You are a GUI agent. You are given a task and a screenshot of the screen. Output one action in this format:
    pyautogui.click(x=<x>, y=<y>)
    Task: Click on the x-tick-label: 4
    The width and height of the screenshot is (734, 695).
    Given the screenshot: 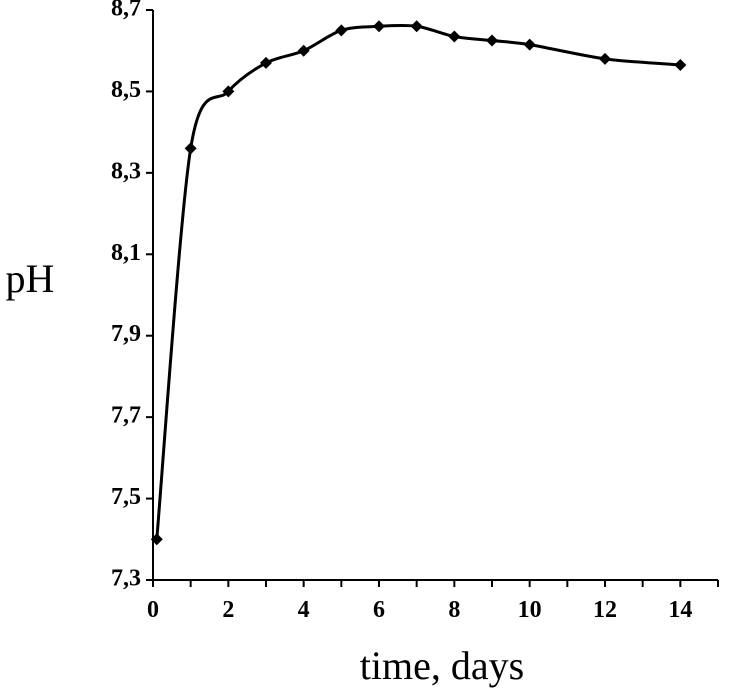 What is the action you would take?
    pyautogui.click(x=304, y=610)
    